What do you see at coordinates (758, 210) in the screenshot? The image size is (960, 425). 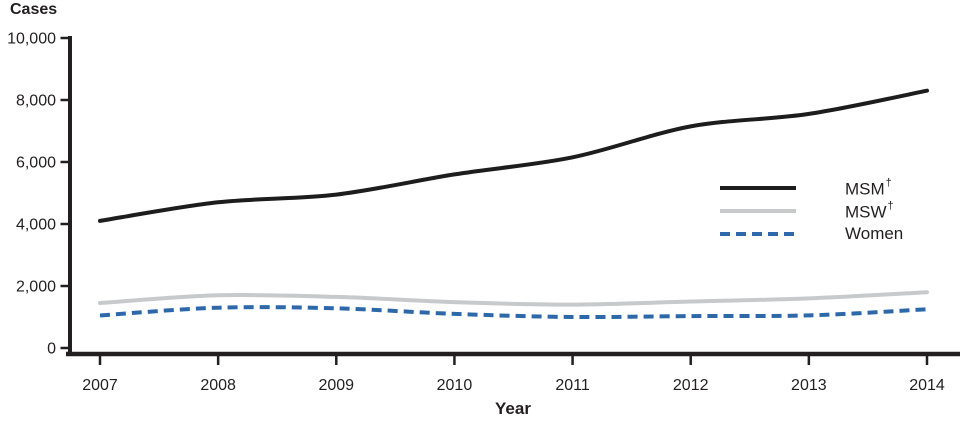 I see `legend-swatch-msw` at bounding box center [758, 210].